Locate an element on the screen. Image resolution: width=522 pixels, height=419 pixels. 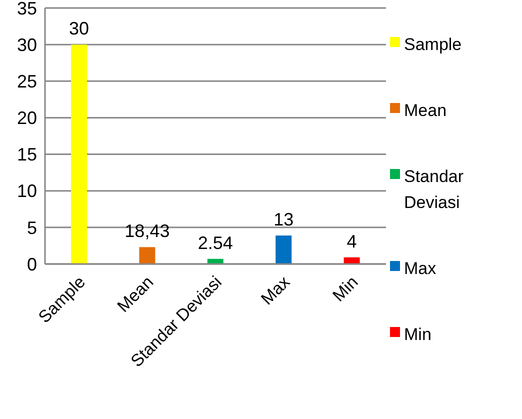
y-tick-label: 15 is located at coordinates (26, 154).